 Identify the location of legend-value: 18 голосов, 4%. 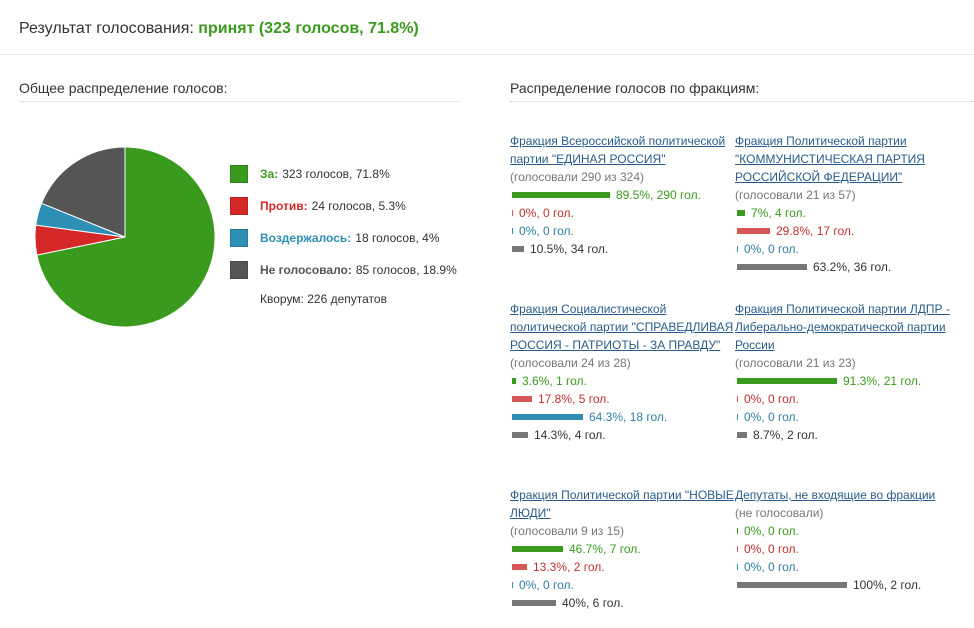
(397, 238).